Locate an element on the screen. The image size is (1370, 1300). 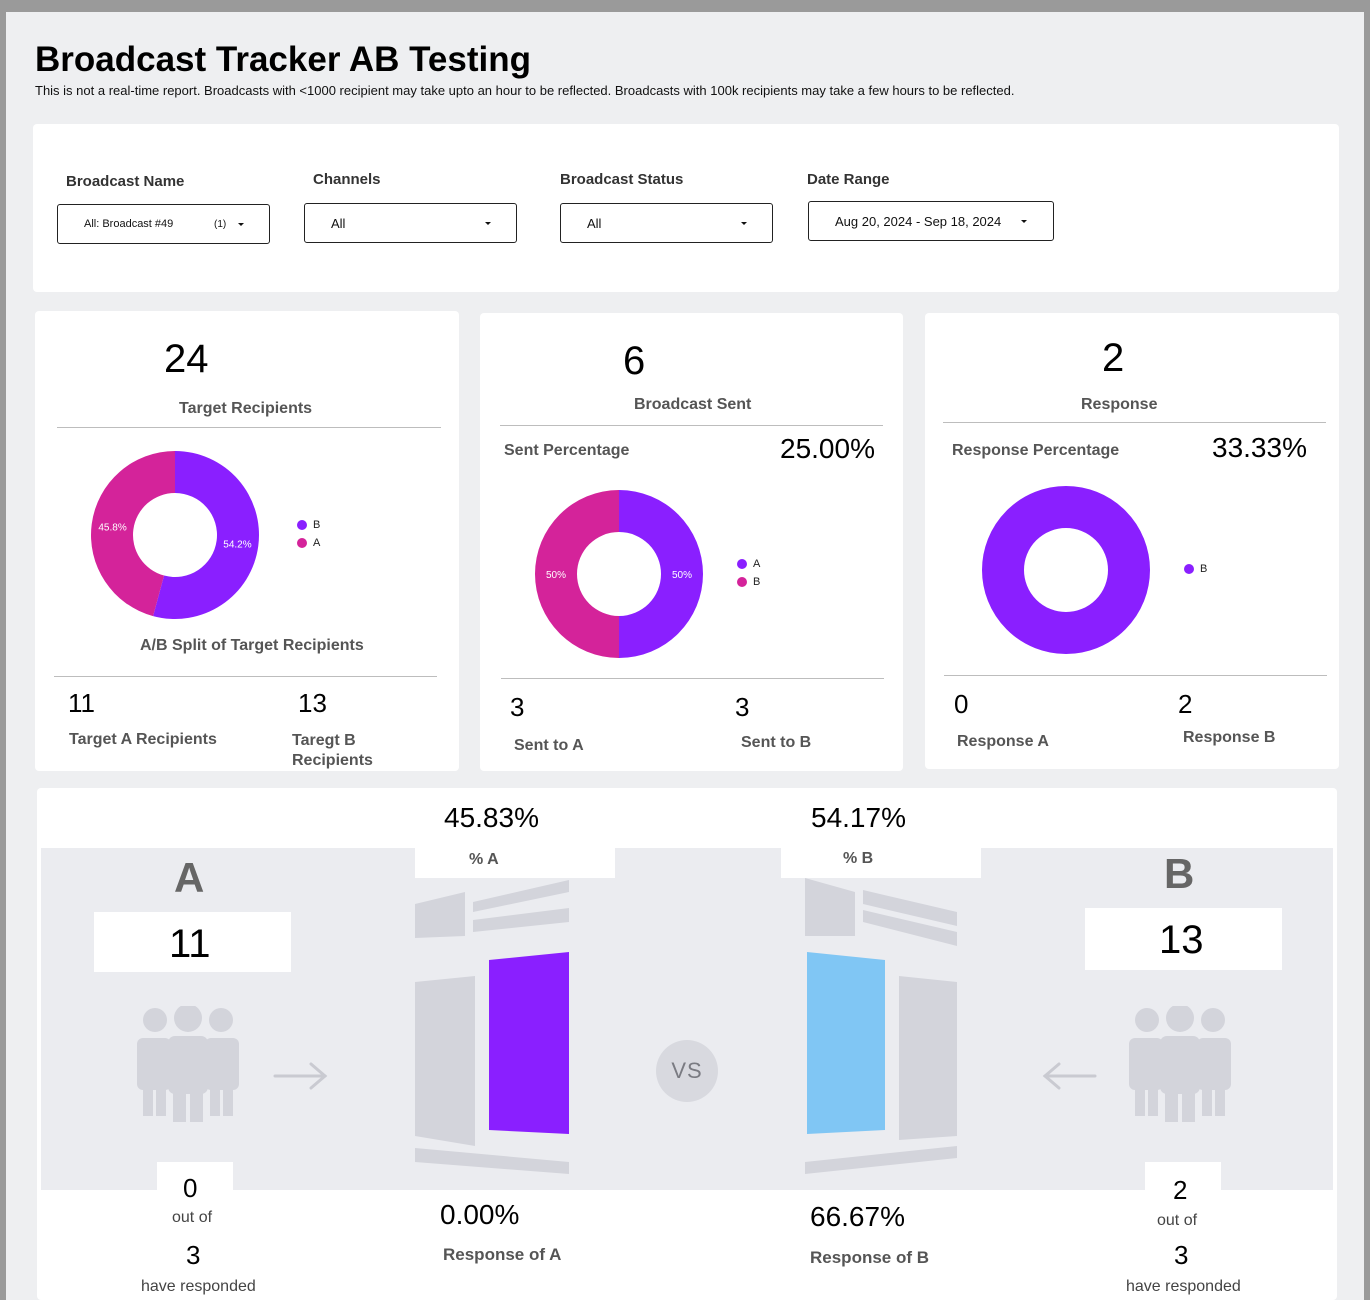
responded-b-box is located at coordinates (1183, 1182).